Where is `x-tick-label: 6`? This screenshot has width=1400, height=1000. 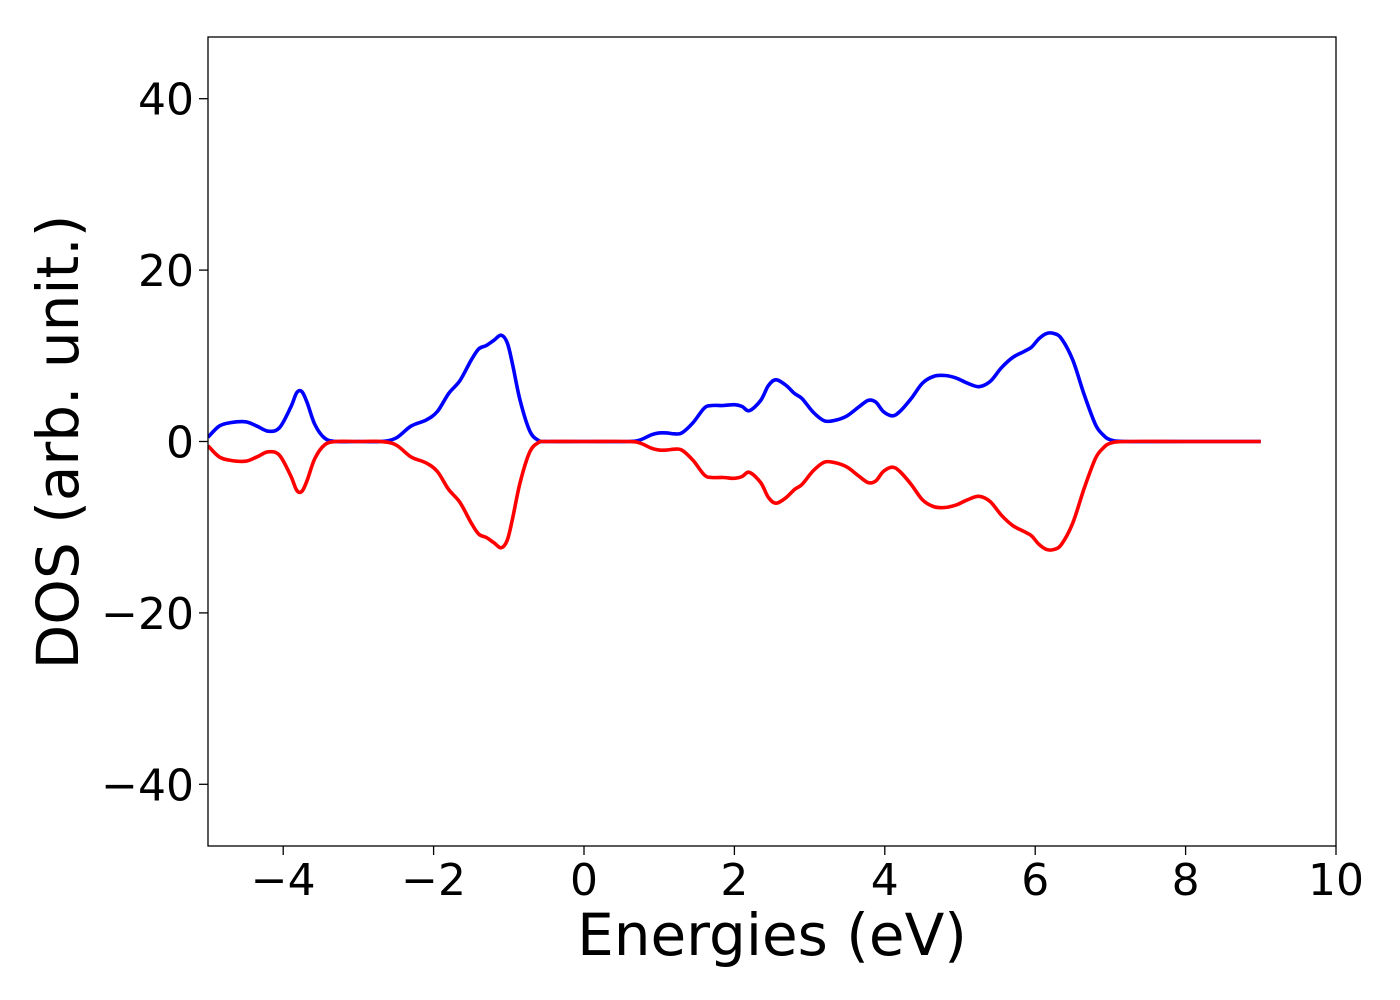 x-tick-label: 6 is located at coordinates (1035, 880).